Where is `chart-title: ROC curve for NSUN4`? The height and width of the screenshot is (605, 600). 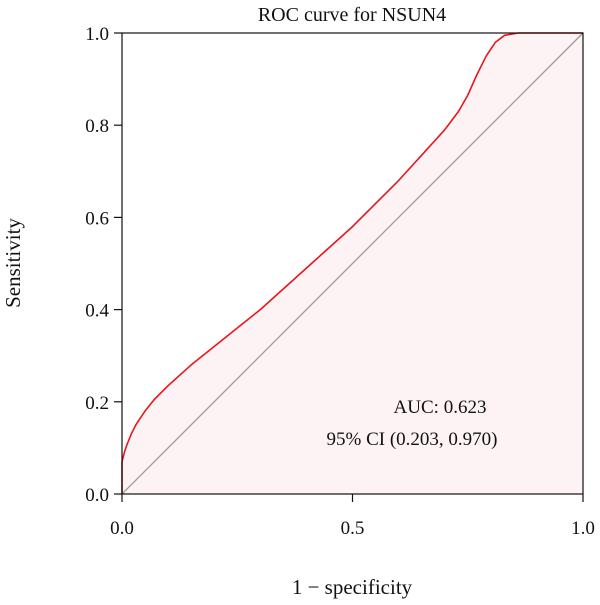 chart-title: ROC curve for NSUN4 is located at coordinates (352, 15).